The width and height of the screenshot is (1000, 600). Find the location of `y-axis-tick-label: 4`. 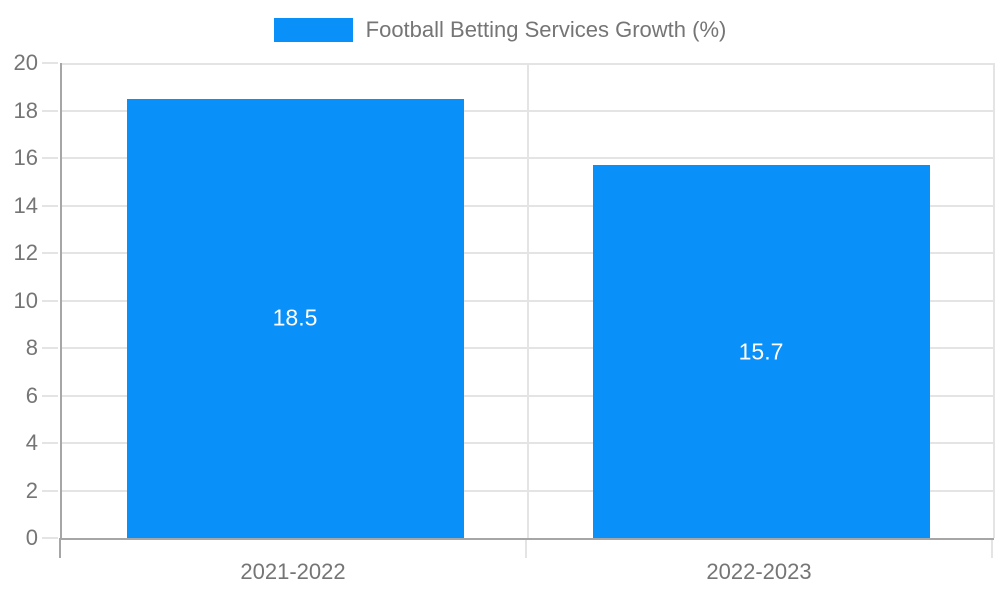

y-axis-tick-label: 4 is located at coordinates (31, 442).